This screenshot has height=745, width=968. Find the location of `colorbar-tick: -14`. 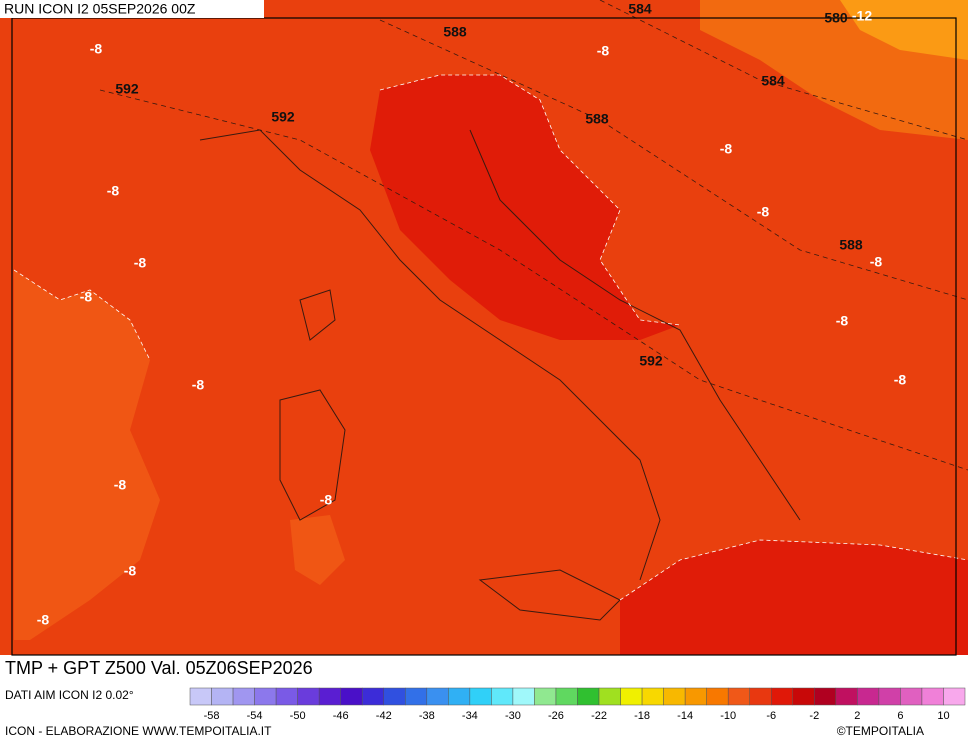

colorbar-tick: -14 is located at coordinates (685, 716).